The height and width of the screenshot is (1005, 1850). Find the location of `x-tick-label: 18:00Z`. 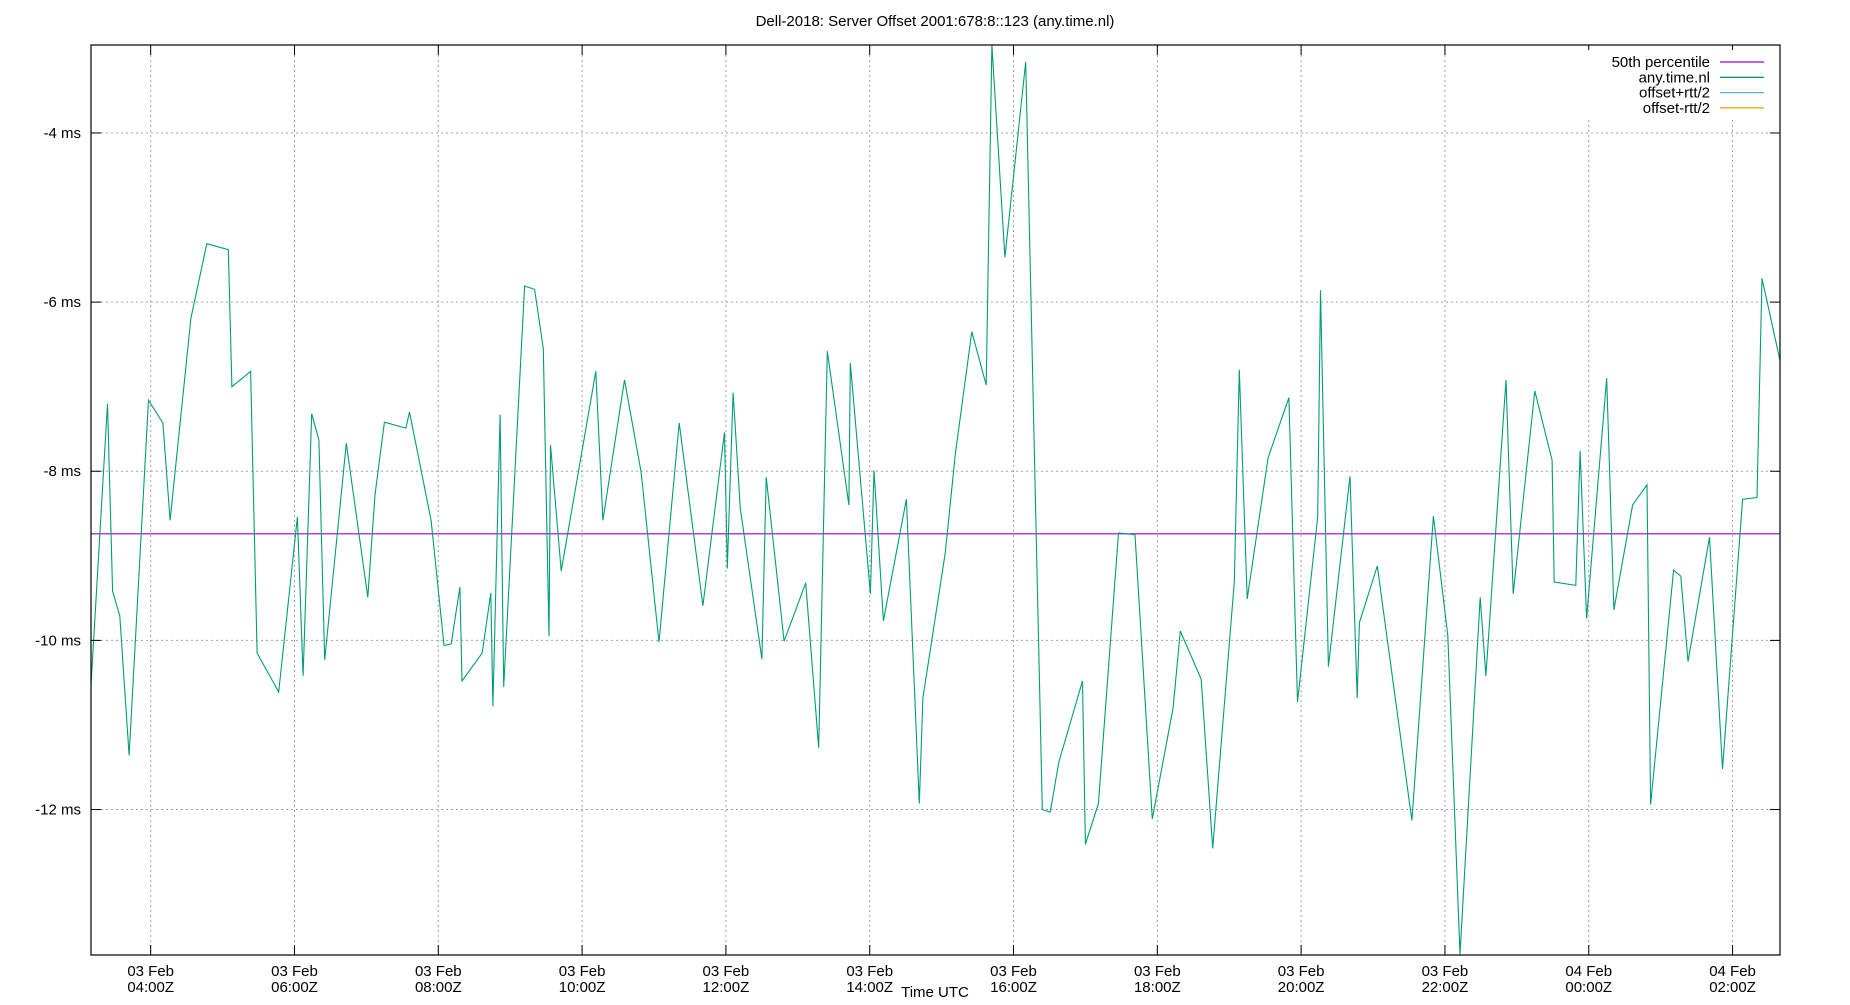

x-tick-label: 18:00Z is located at coordinates (1157, 987).